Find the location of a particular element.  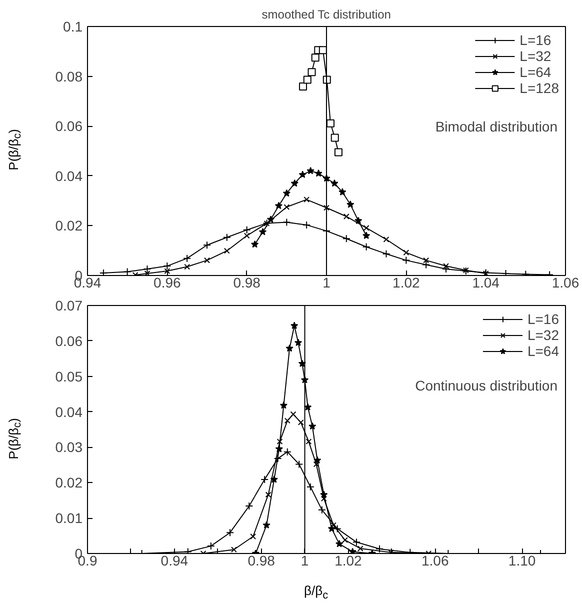

y-tick-label: 0.03 is located at coordinates (69, 447).